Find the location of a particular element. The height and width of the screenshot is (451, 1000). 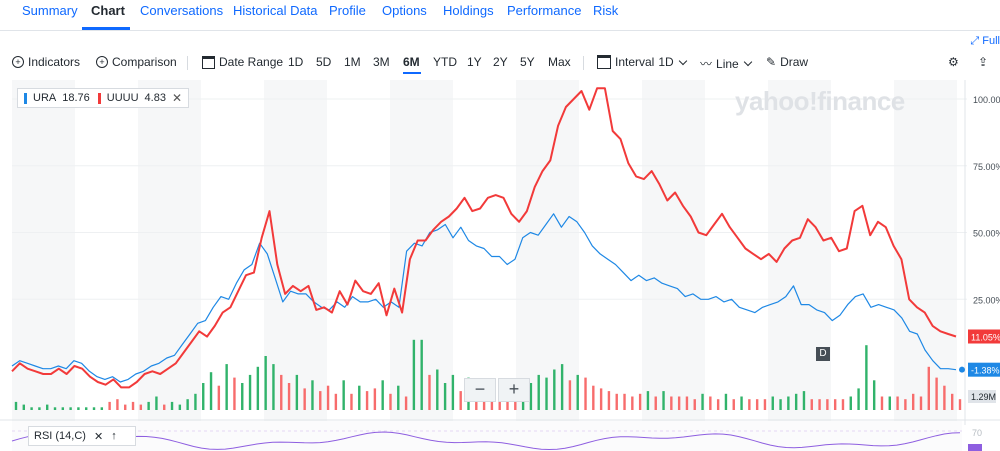

last-value-badge is located at coordinates (984, 336).